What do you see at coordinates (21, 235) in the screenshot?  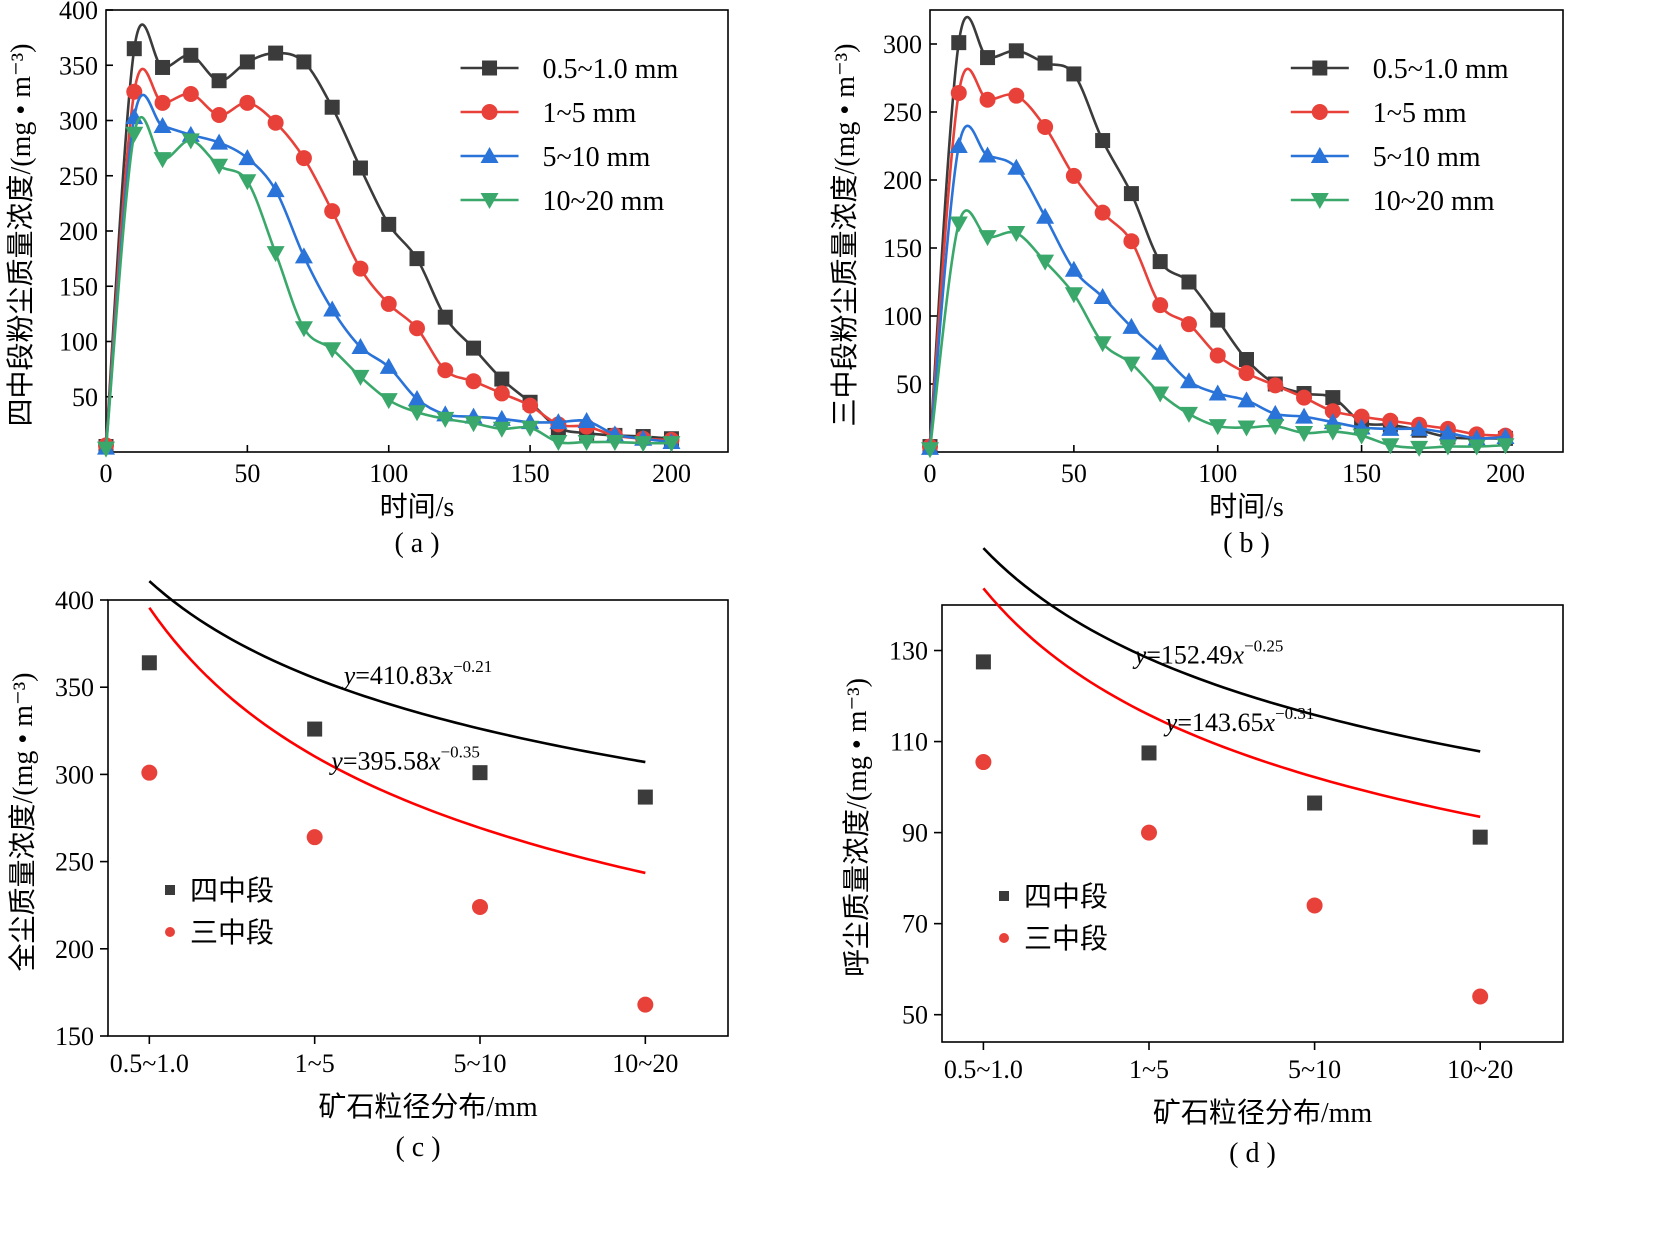 I see `y-axis-label: 四中段粉尘质量浓度/(mg • m⁻³)` at bounding box center [21, 235].